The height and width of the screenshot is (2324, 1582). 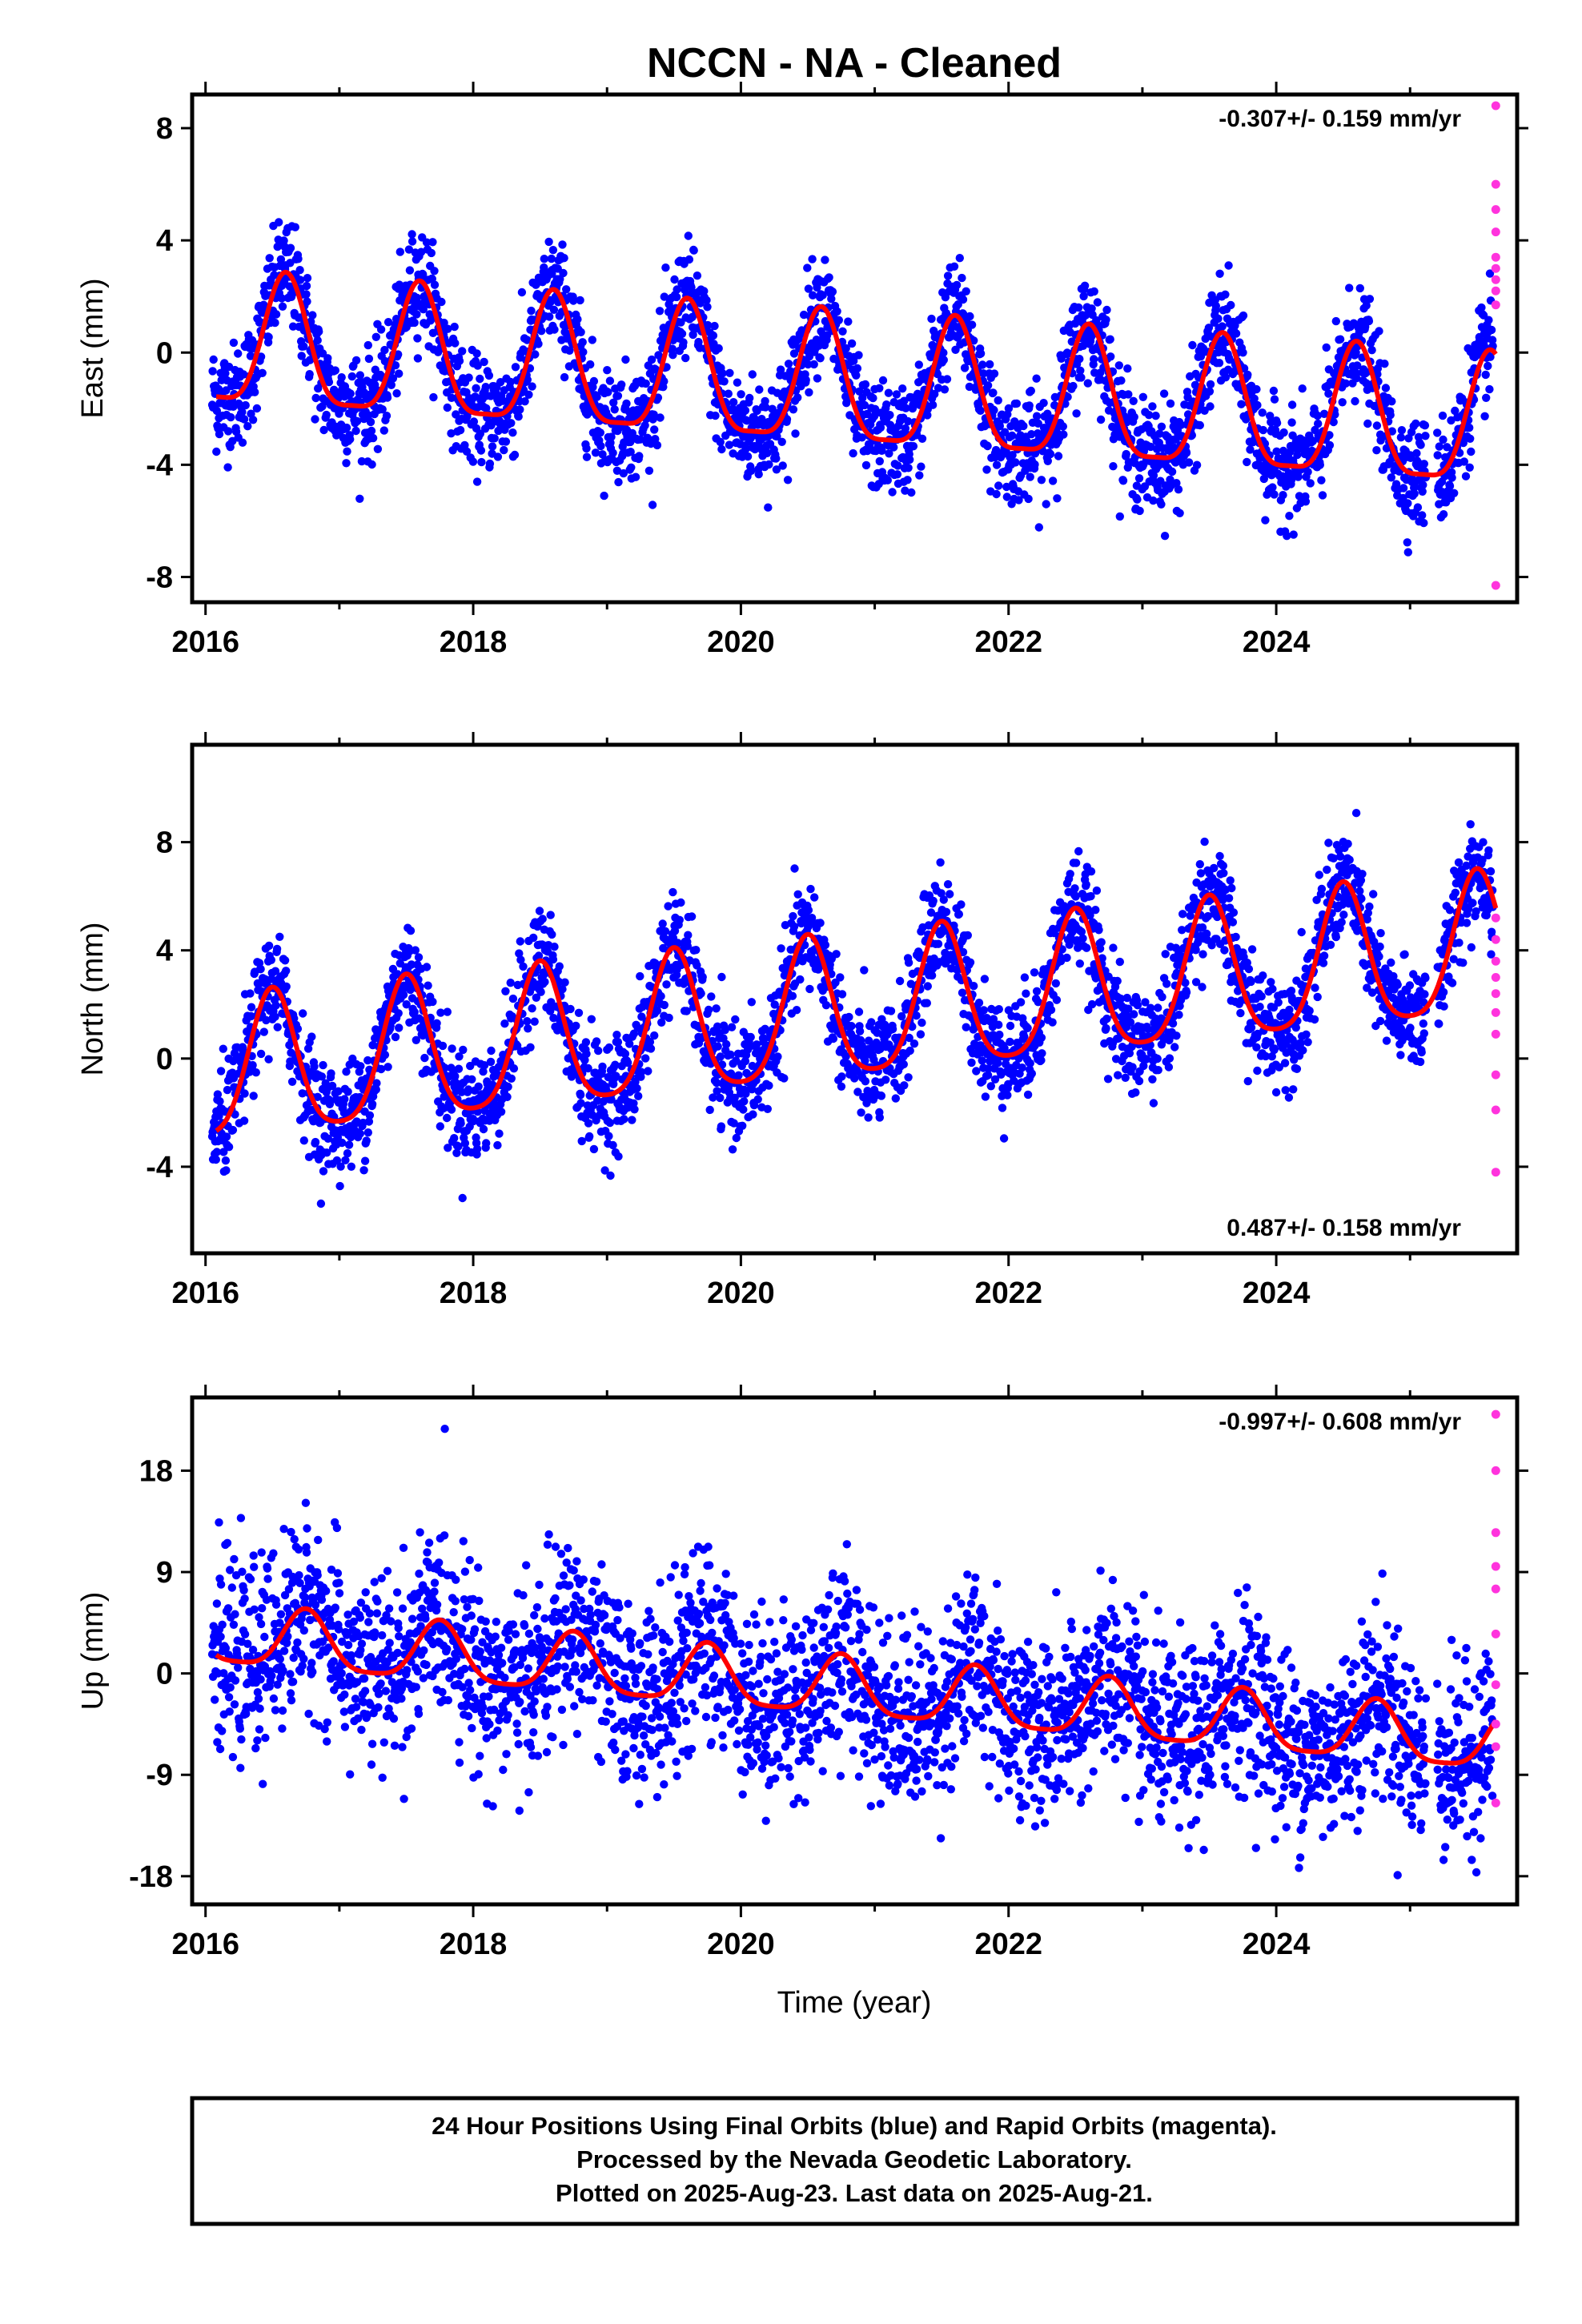 I want to click on east-model-curve, so click(x=856, y=373).